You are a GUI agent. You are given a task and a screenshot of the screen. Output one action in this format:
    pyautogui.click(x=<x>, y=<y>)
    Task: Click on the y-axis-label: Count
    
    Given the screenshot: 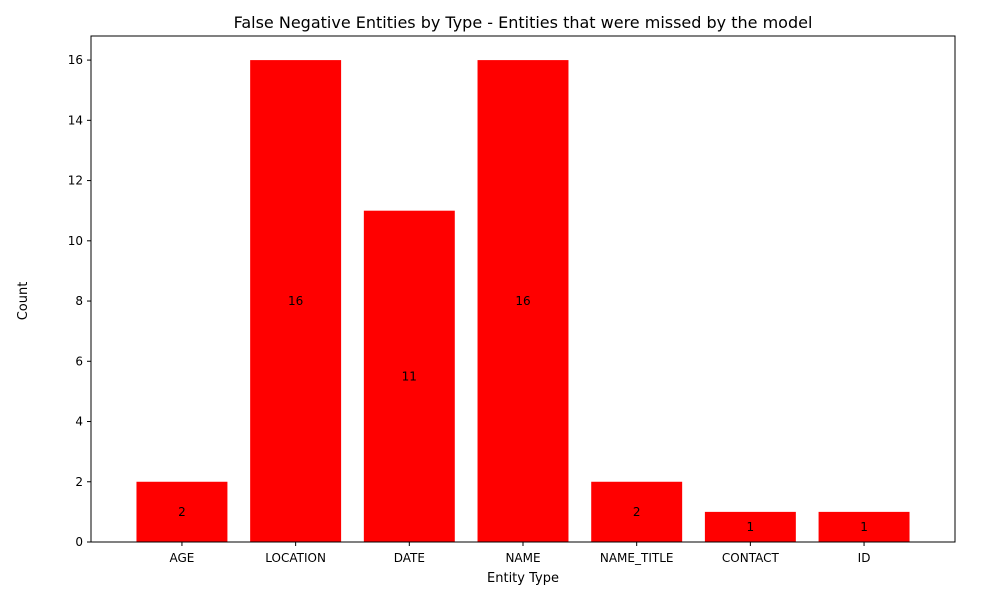 What is the action you would take?
    pyautogui.click(x=23, y=301)
    